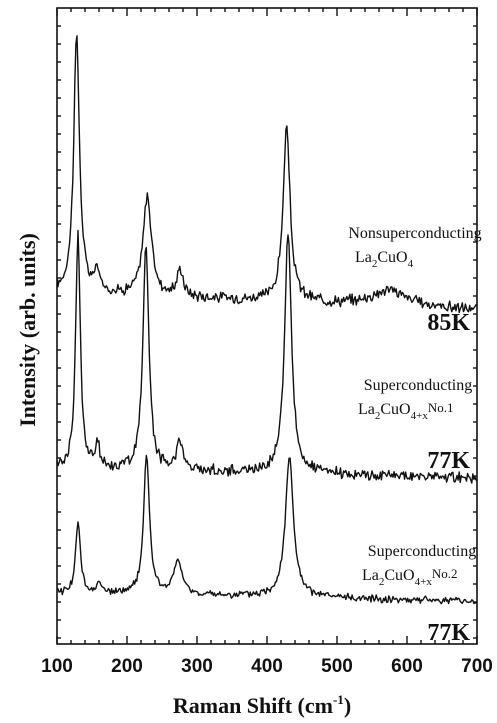  I want to click on x-axis-title: Raman Shift (cm-1), so click(262, 705).